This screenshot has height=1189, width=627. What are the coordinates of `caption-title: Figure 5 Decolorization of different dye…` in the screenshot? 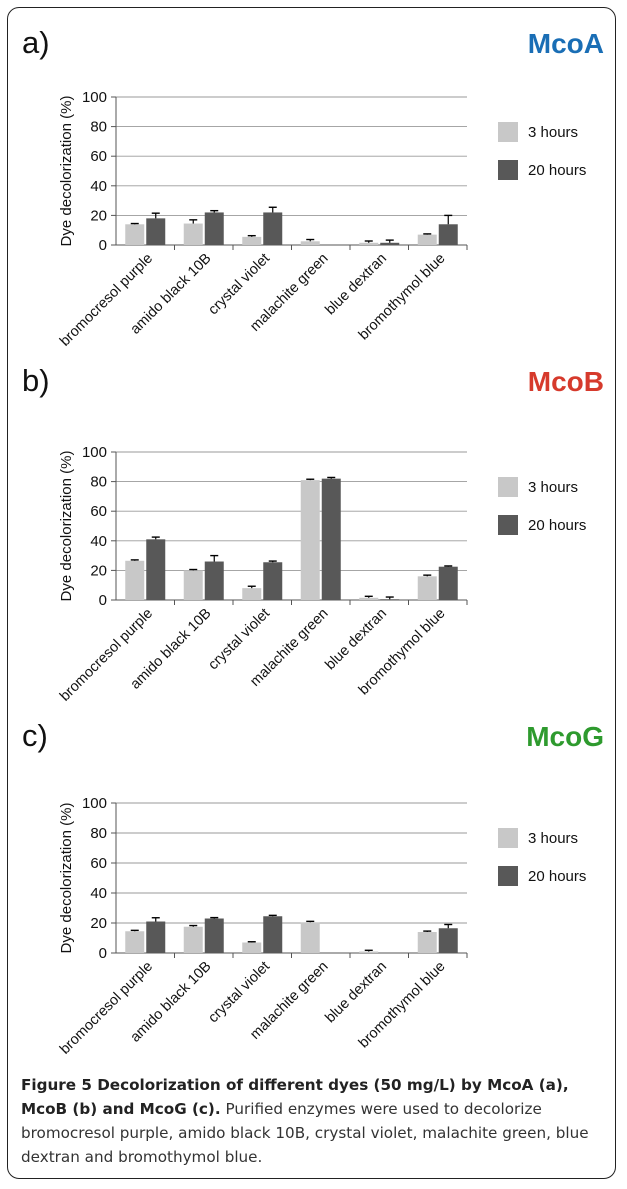 It's located at (295, 1097).